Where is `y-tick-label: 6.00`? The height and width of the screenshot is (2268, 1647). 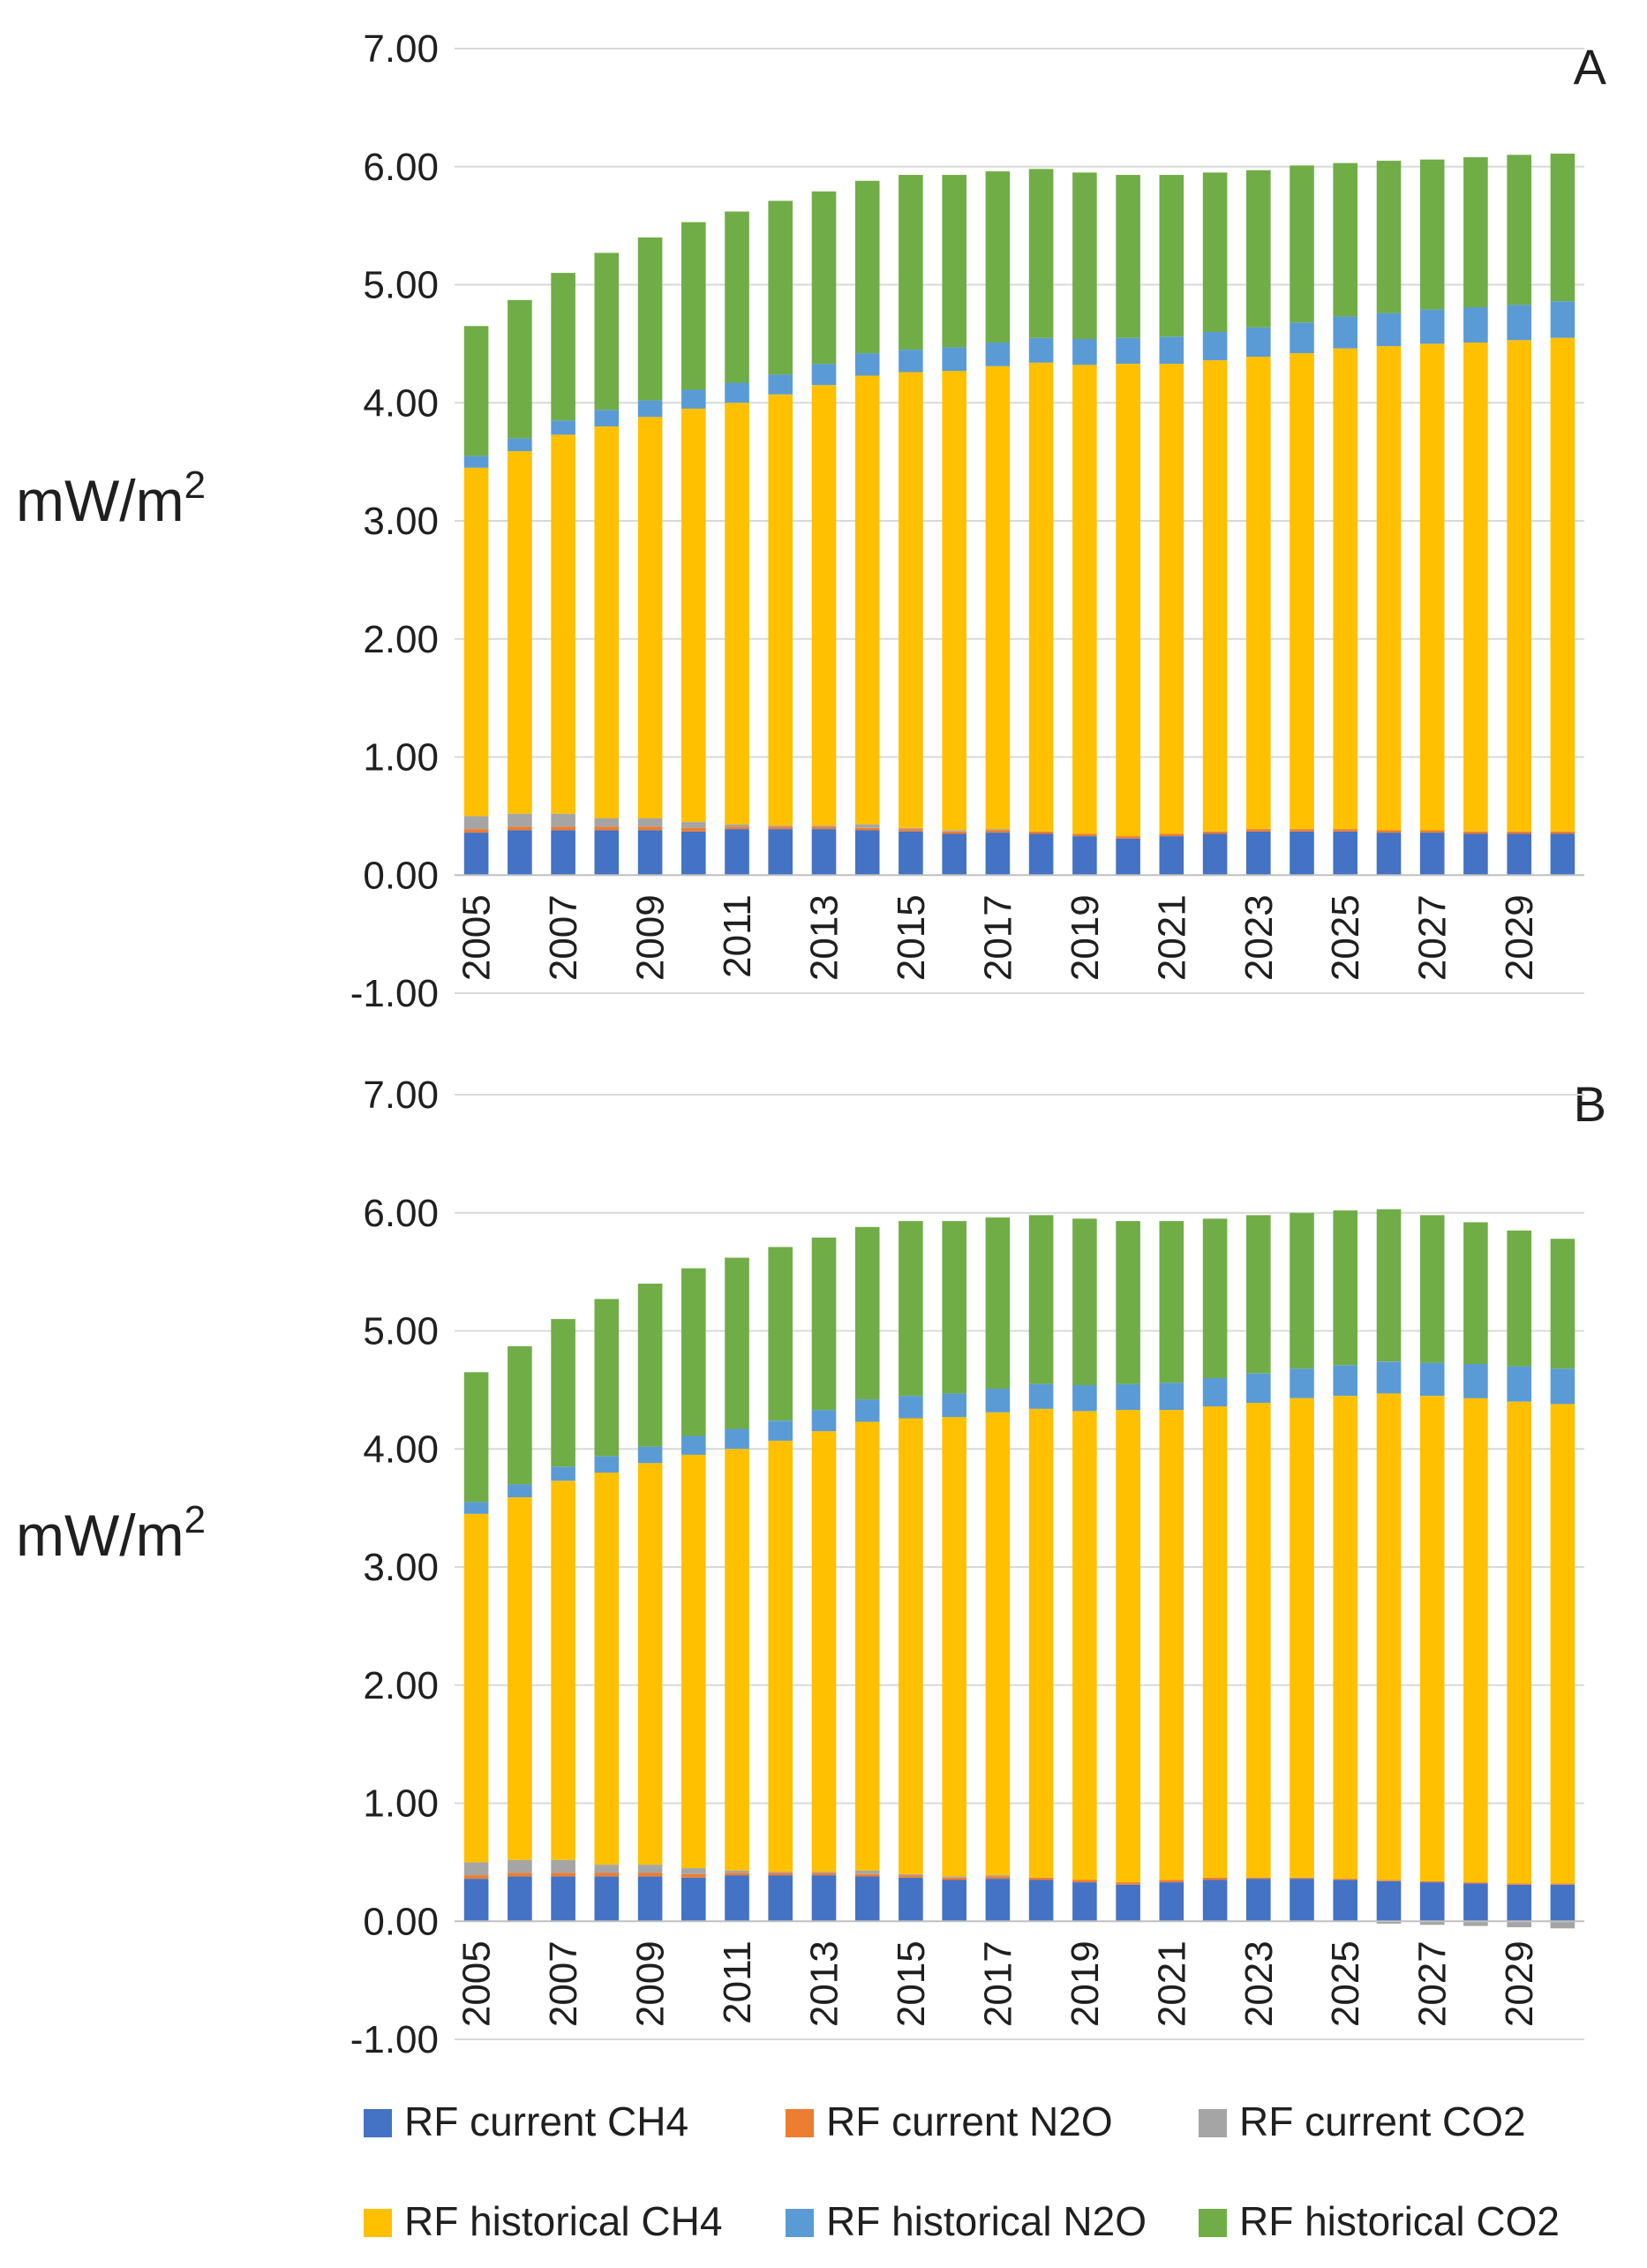
y-tick-label: 6.00 is located at coordinates (401, 167).